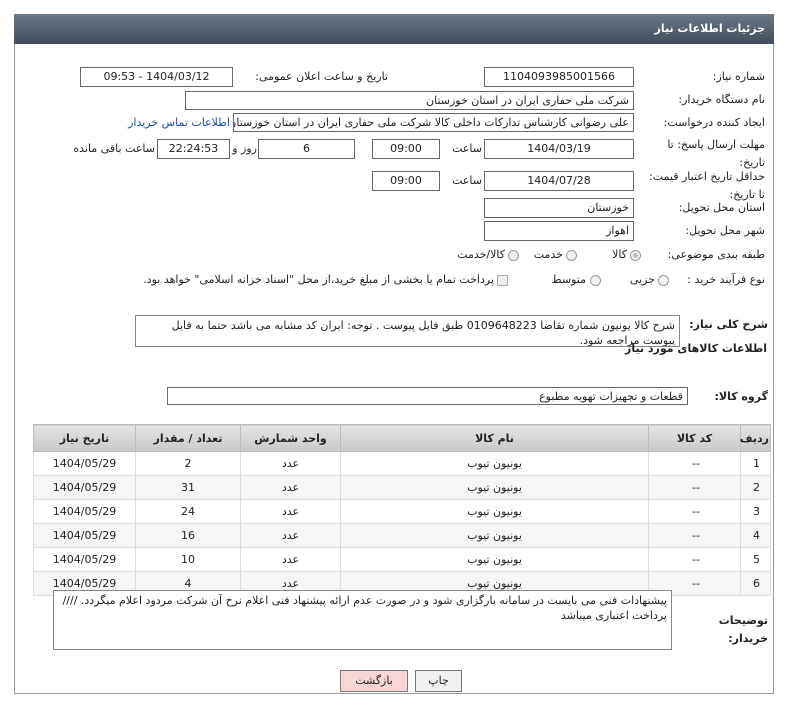 The height and width of the screenshot is (708, 788). I want to click on validity-time: 09:00, so click(406, 181).